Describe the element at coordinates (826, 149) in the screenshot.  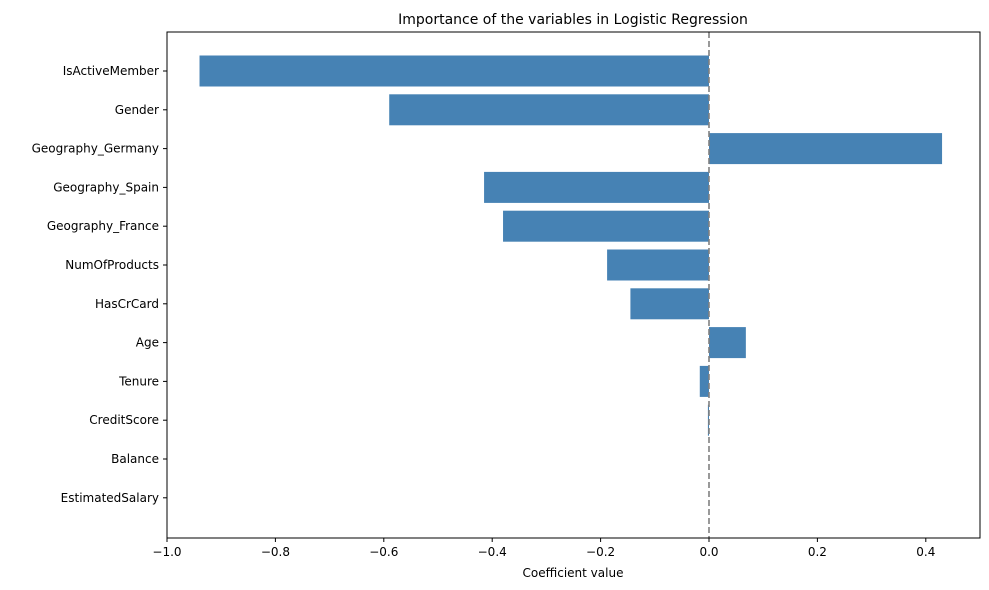
I see `bar-geography-germany` at that location.